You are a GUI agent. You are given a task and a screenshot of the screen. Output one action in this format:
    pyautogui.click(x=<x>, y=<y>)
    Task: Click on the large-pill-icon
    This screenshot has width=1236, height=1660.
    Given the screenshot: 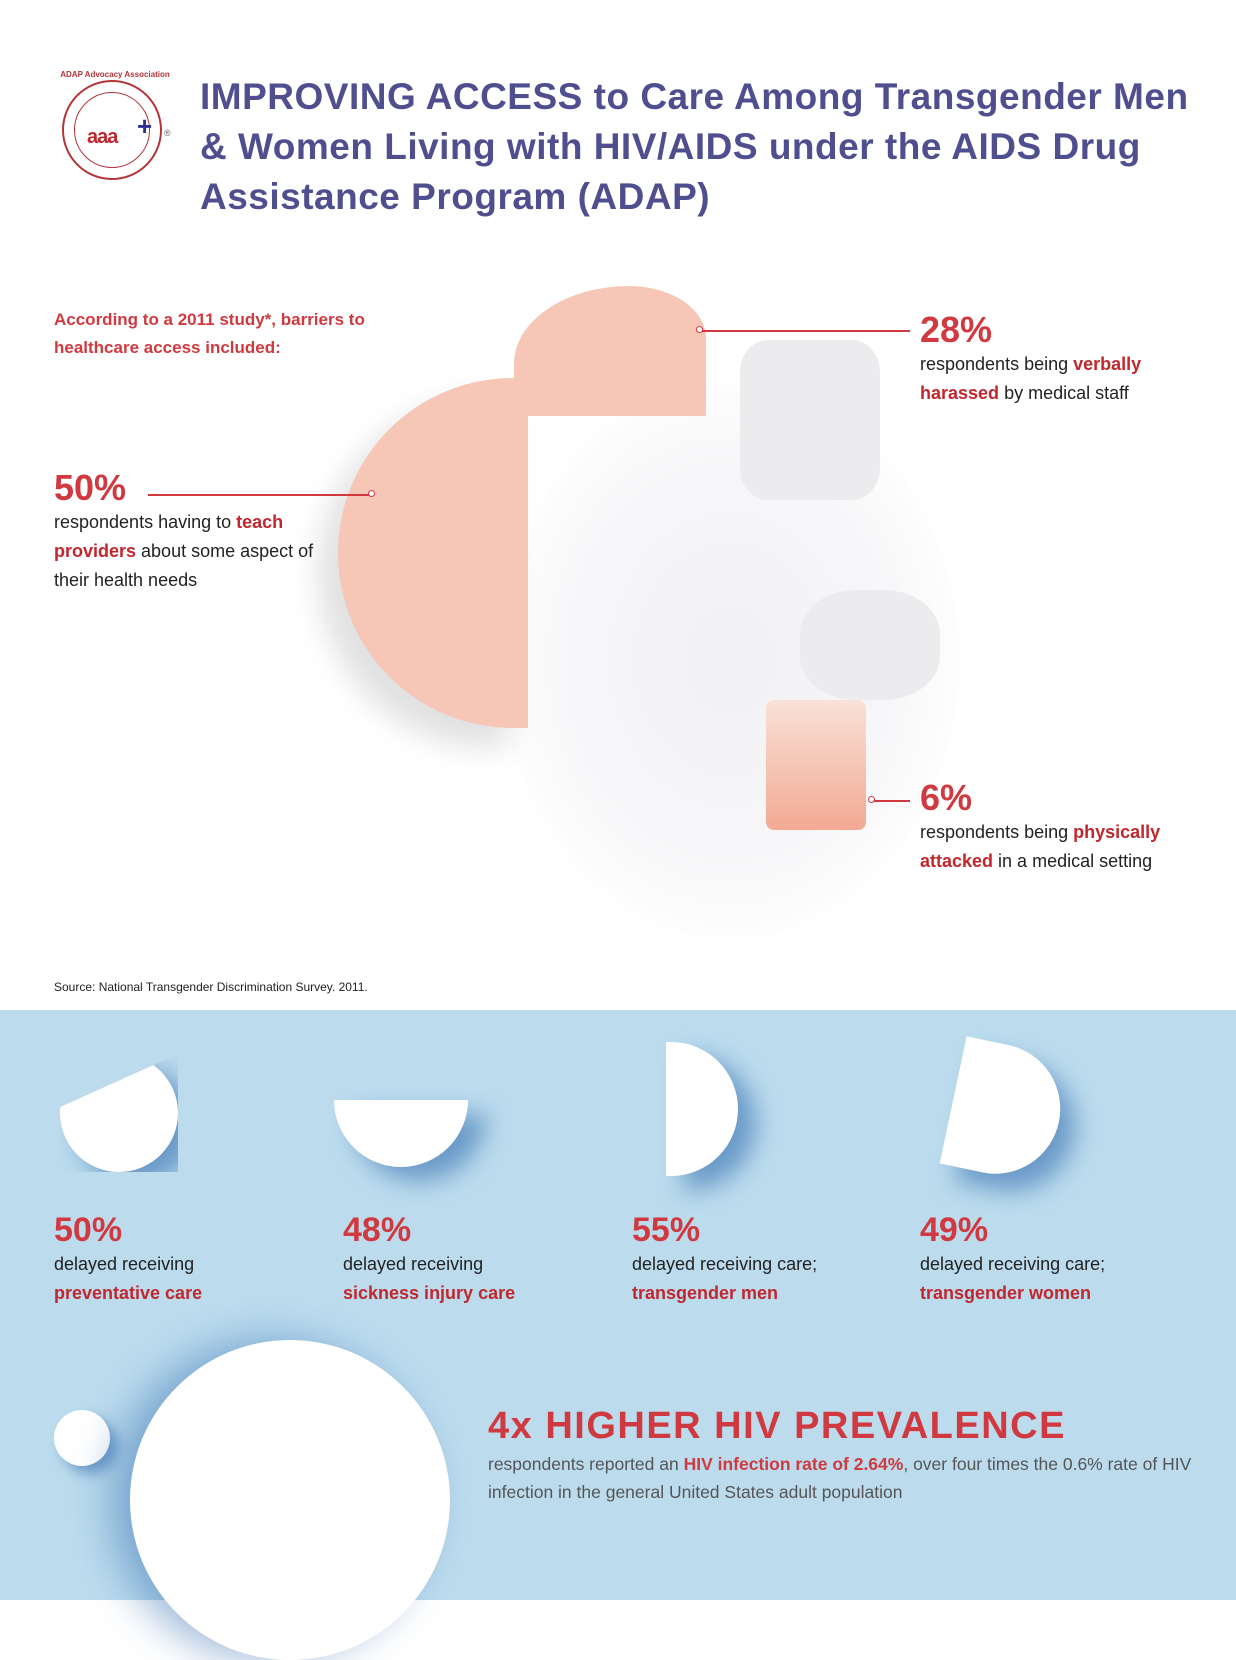 What is the action you would take?
    pyautogui.click(x=290, y=1500)
    